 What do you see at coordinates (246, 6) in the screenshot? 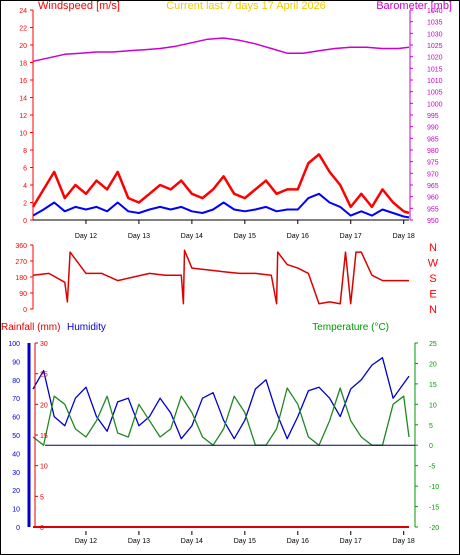
I see `chart-title: Current last 7 days 17 April 2026` at bounding box center [246, 6].